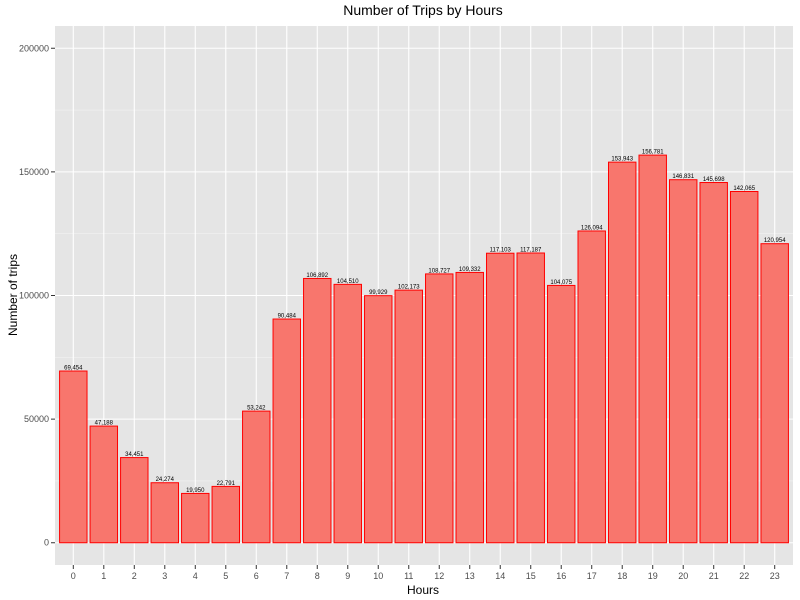 Image resolution: width=800 pixels, height=600 pixels. What do you see at coordinates (317, 276) in the screenshot?
I see `data-label-hour-8: 106,892` at bounding box center [317, 276].